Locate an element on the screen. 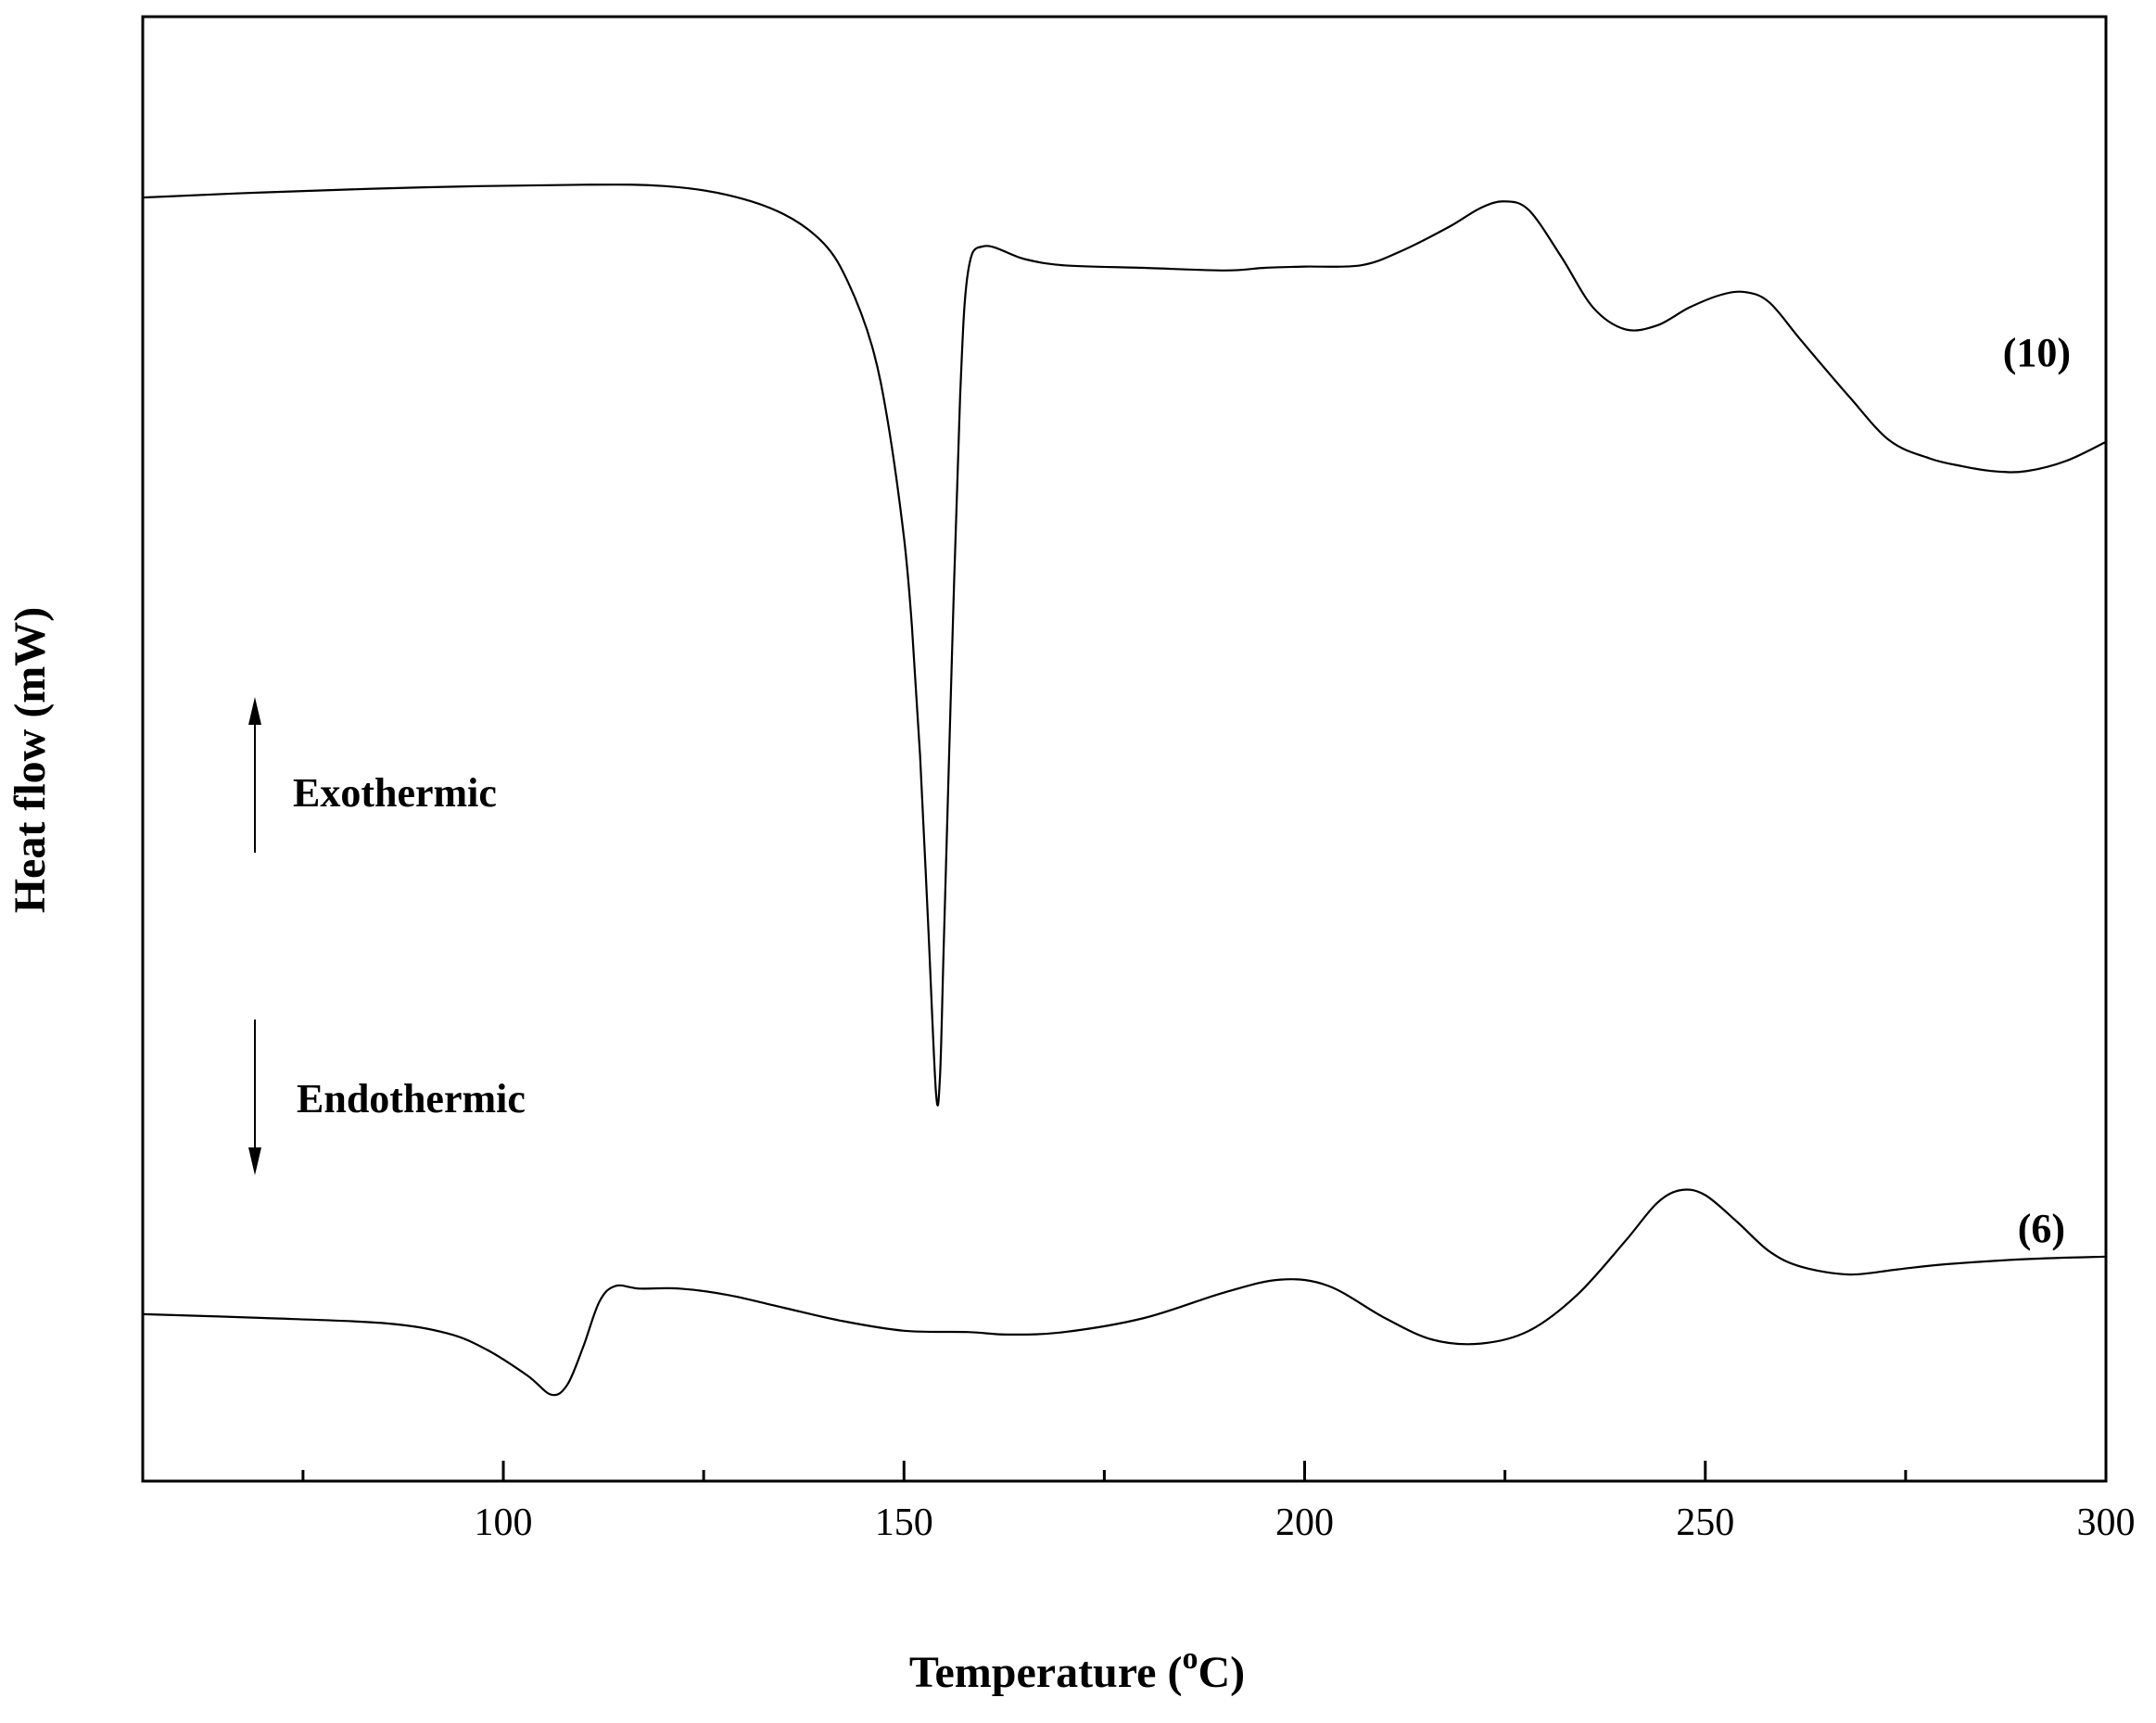 Image resolution: width=2156 pixels, height=1723 pixels. x-tick-label: 200 is located at coordinates (1304, 1522).